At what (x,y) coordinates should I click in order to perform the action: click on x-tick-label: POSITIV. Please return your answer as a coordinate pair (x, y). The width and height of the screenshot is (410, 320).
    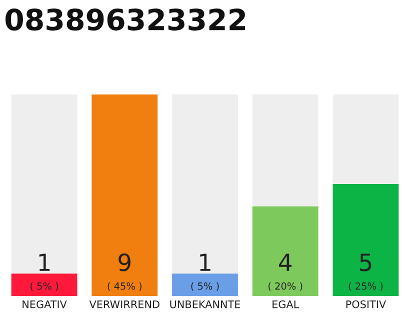
    Looking at the image, I should click on (366, 304).